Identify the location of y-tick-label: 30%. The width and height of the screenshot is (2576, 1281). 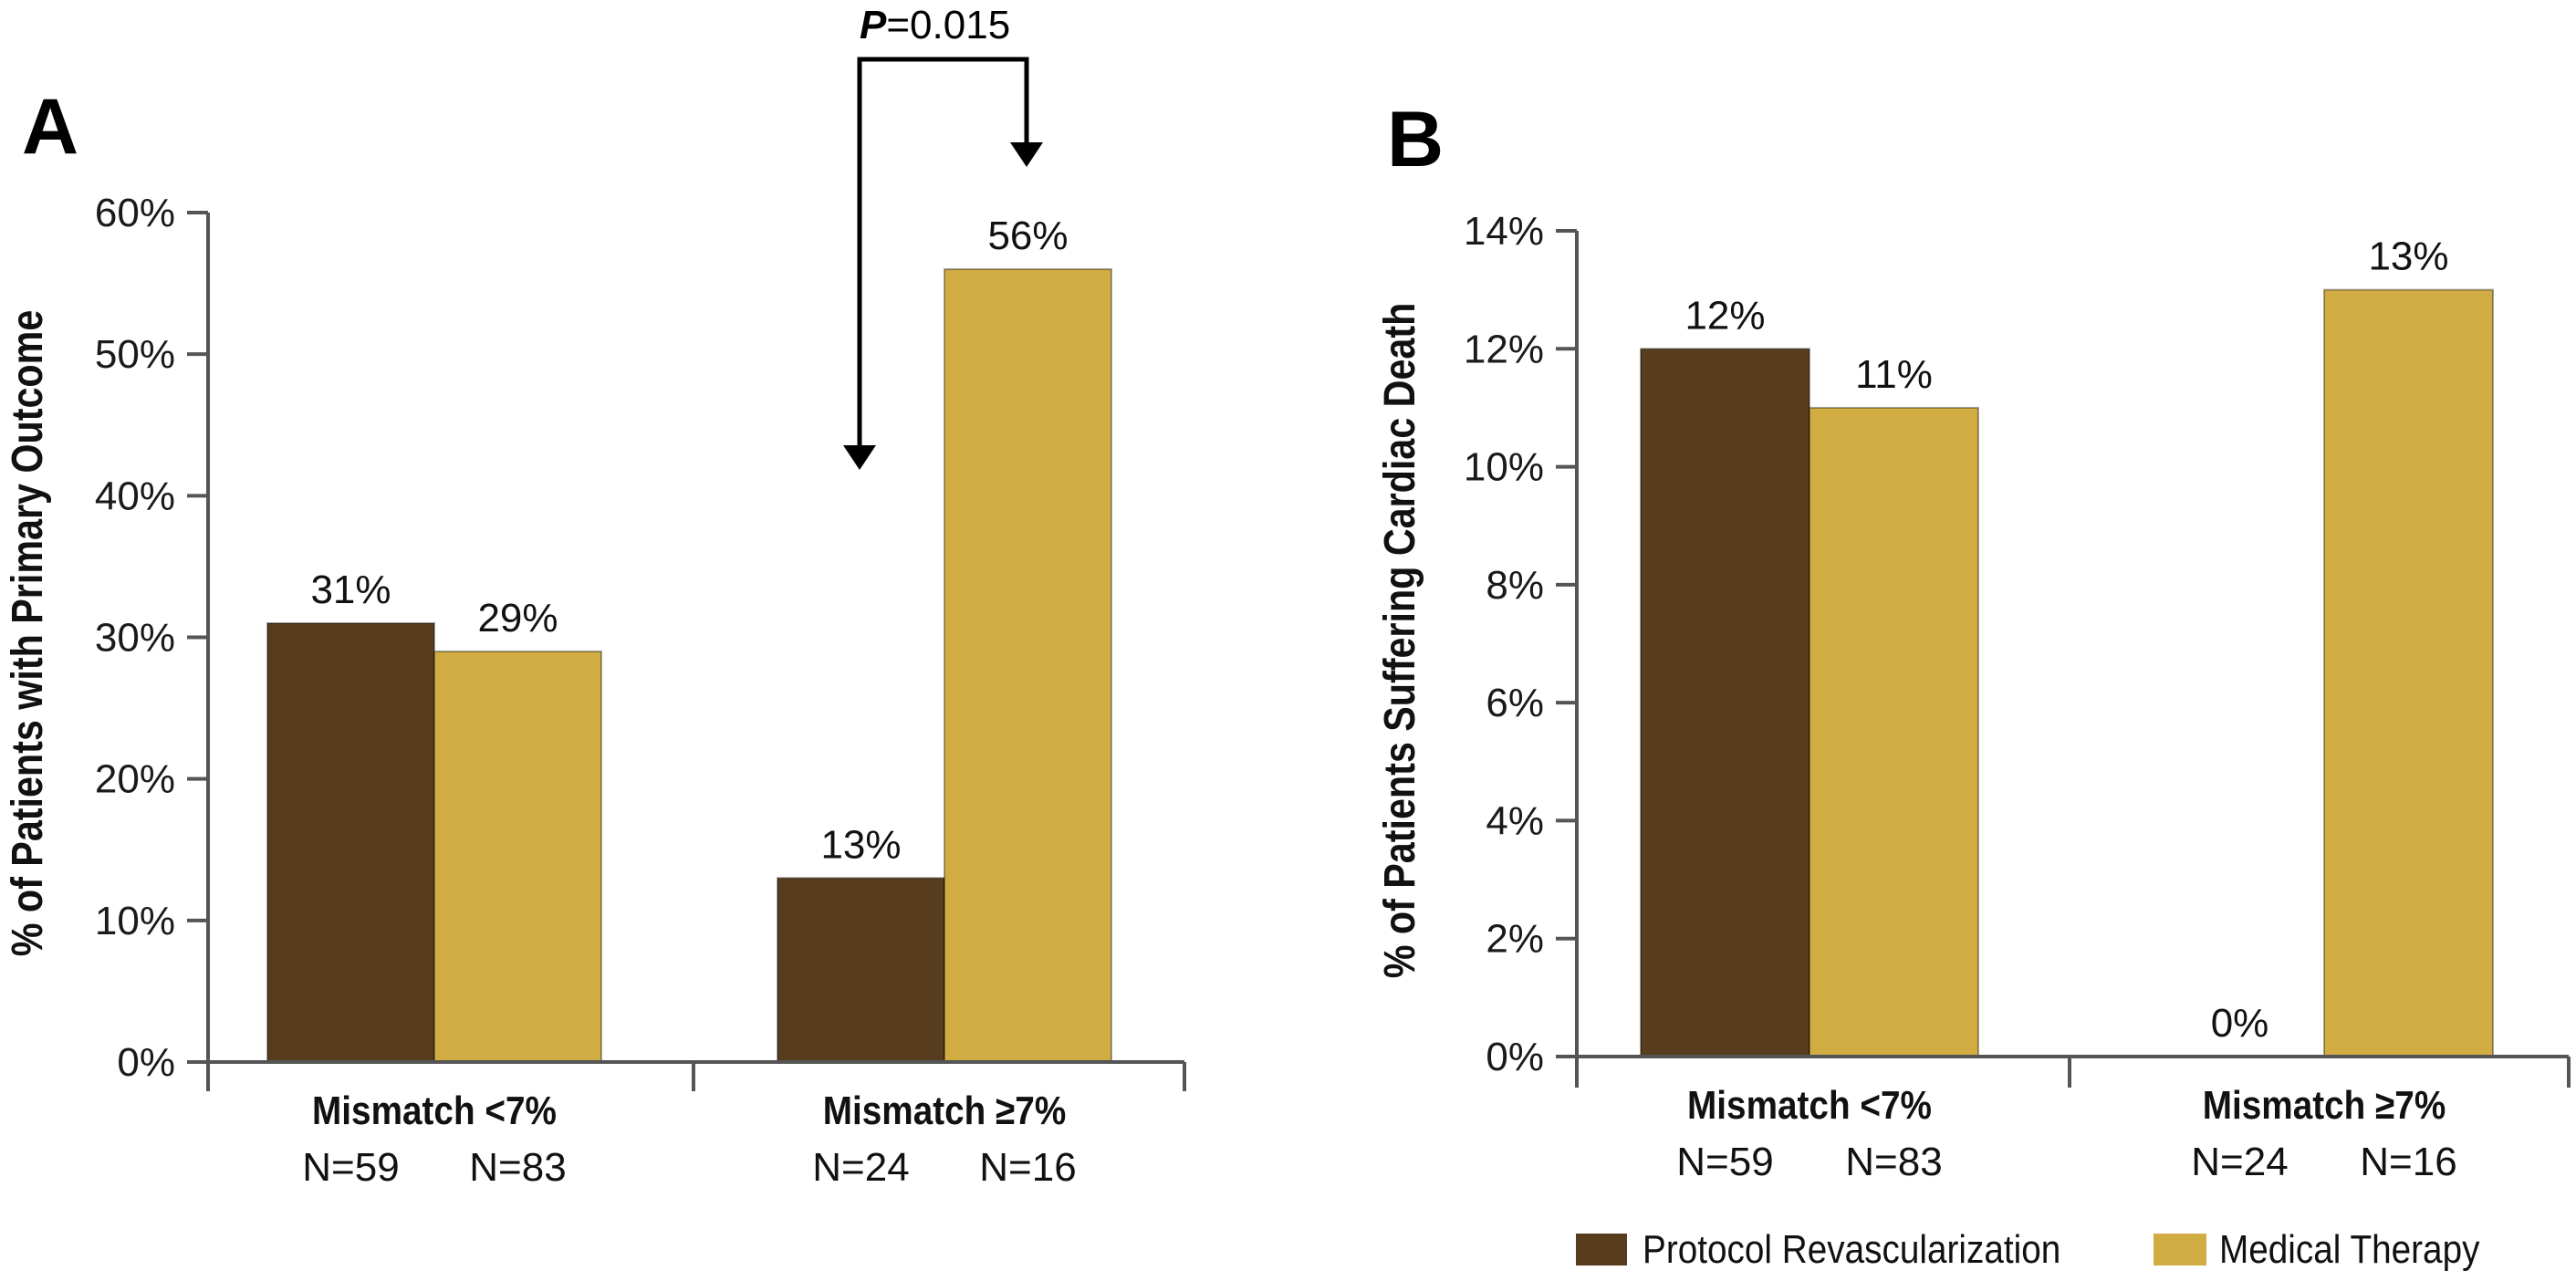
(135, 638).